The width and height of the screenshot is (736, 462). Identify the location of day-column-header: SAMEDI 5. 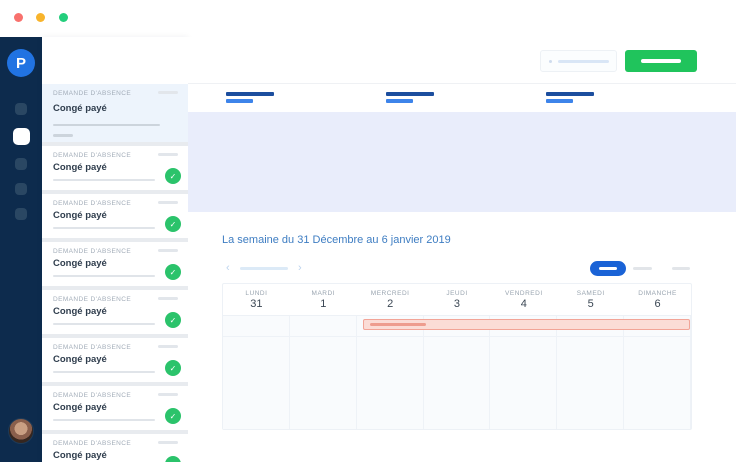
(590, 299).